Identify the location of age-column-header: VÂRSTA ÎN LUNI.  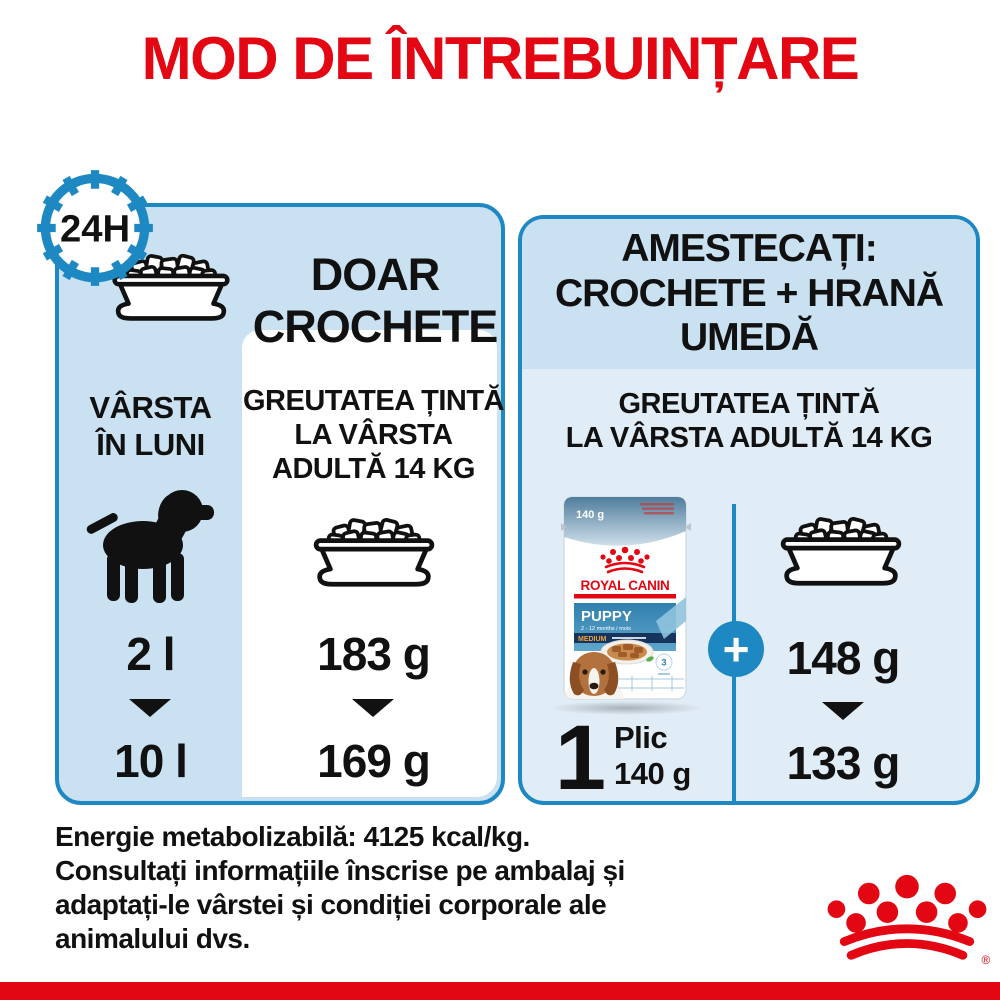
(150, 426).